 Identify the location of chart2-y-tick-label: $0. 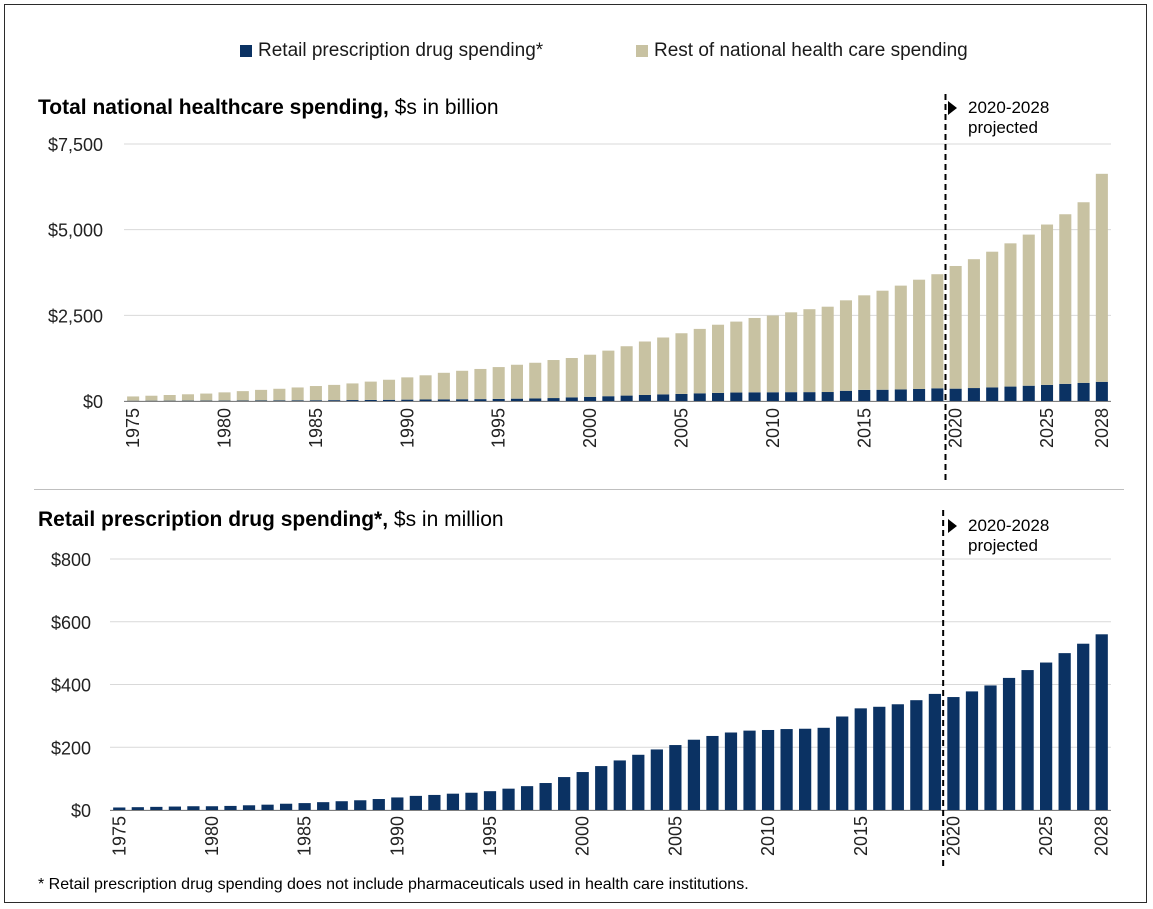
(81, 811).